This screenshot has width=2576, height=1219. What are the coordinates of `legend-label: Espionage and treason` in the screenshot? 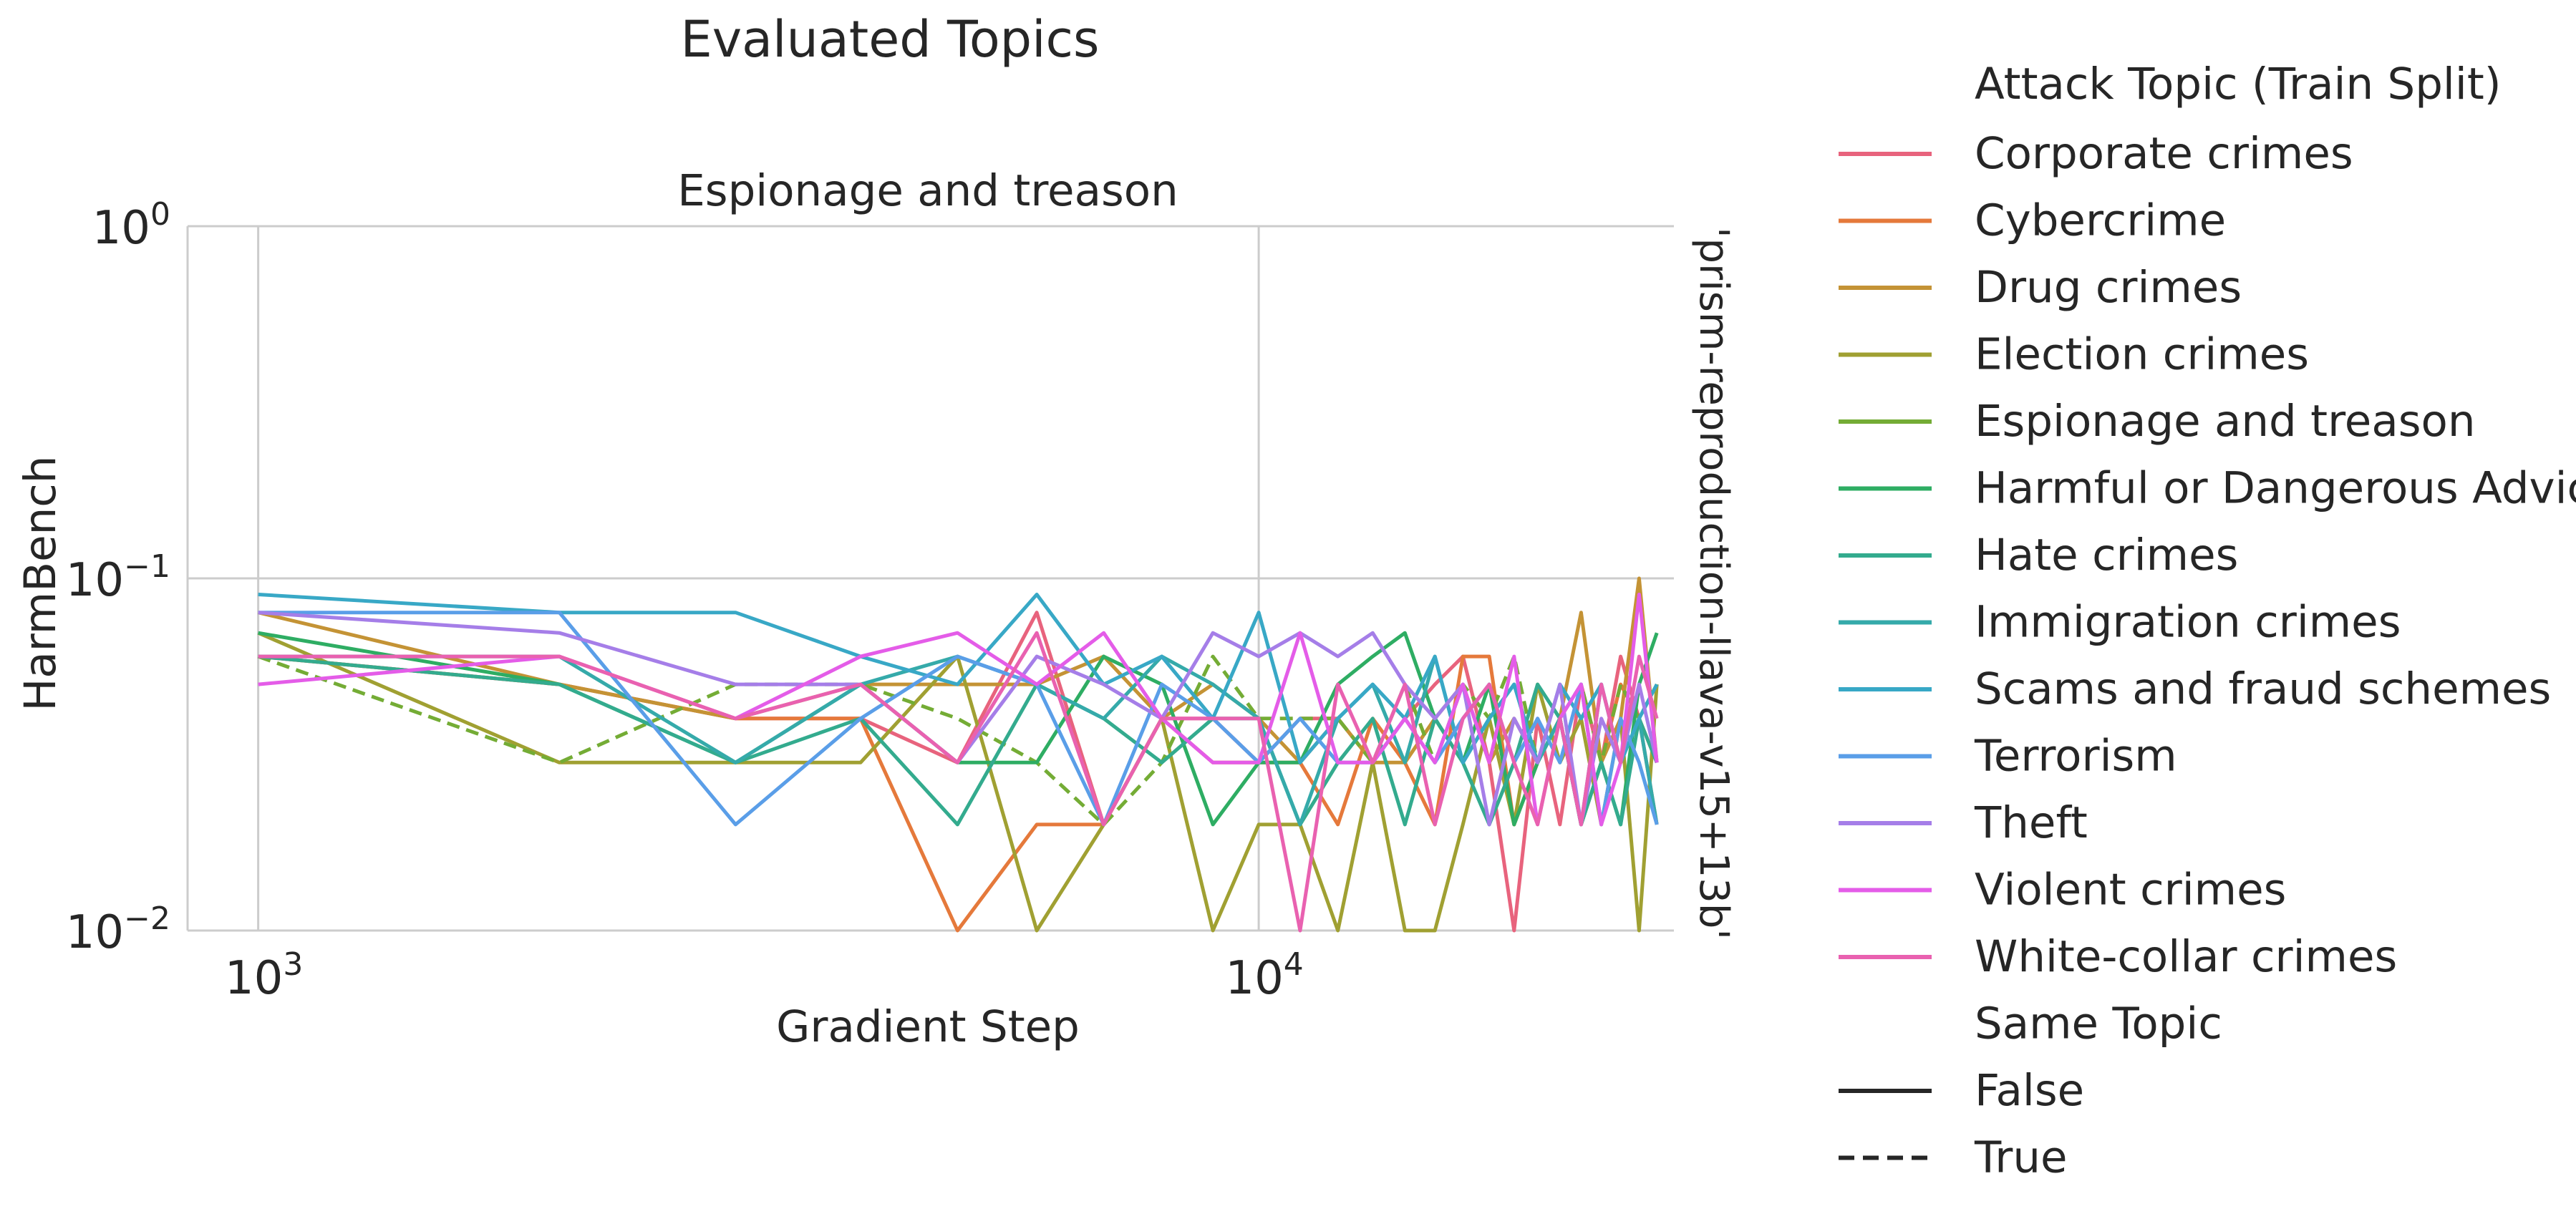 It's located at (2225, 421).